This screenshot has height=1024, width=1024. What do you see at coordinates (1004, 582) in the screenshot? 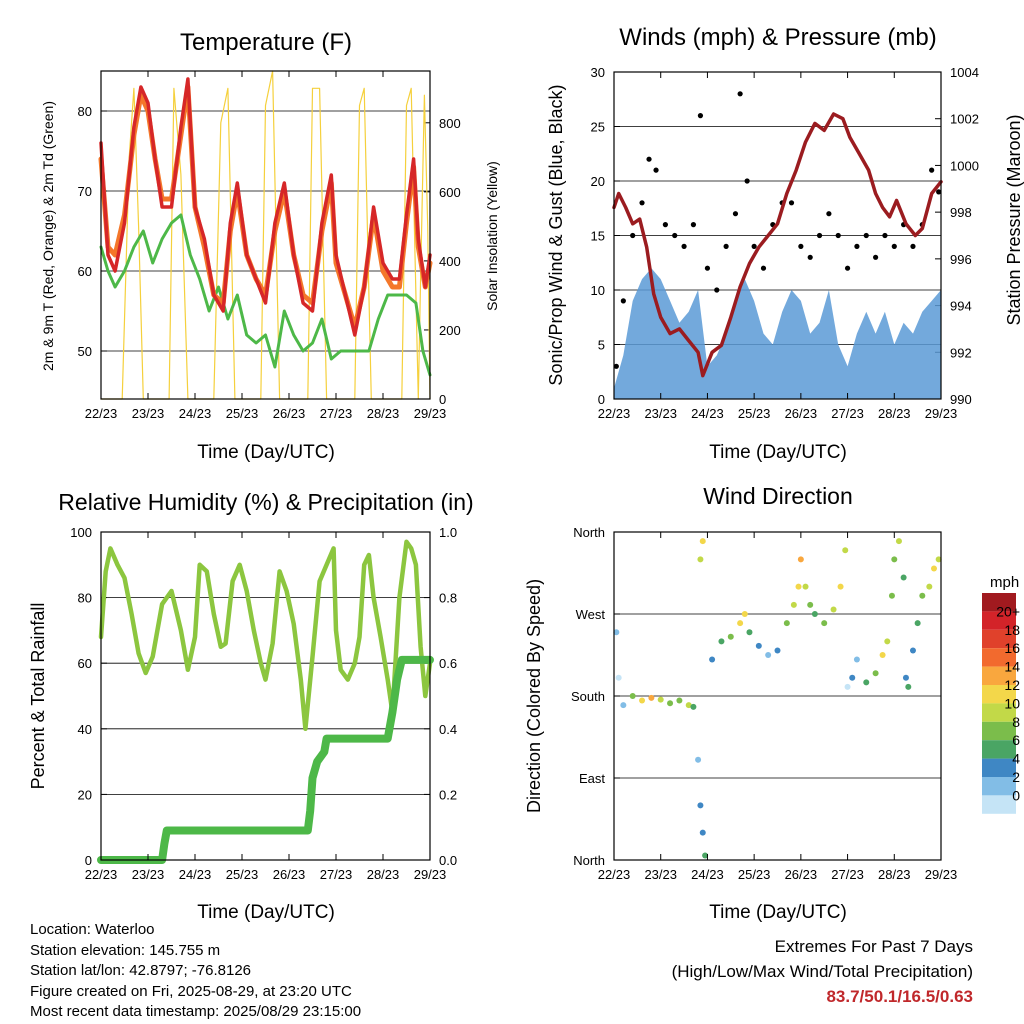
I see `winddir-legend-title: mph` at bounding box center [1004, 582].